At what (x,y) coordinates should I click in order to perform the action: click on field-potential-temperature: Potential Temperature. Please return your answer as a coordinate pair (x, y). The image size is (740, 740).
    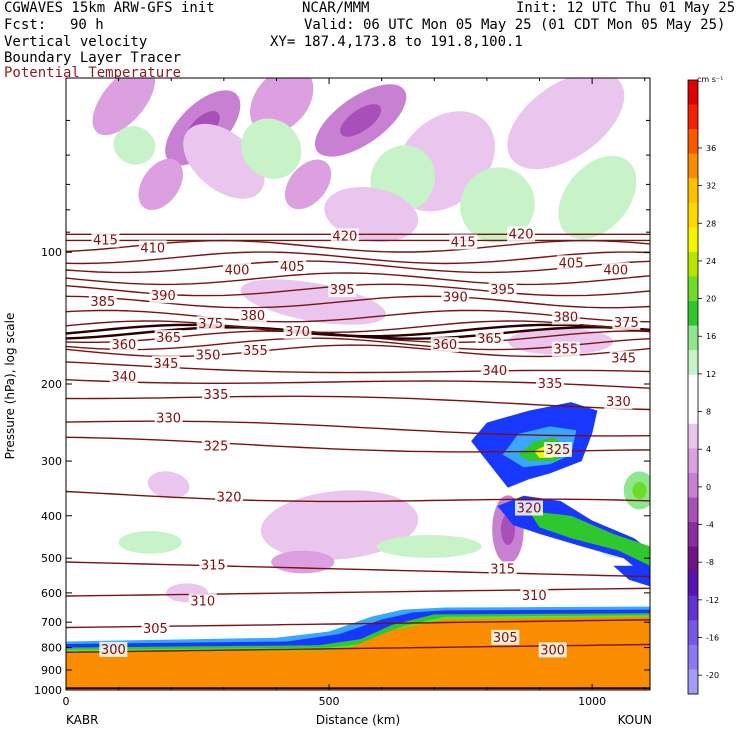
    Looking at the image, I should click on (93, 73).